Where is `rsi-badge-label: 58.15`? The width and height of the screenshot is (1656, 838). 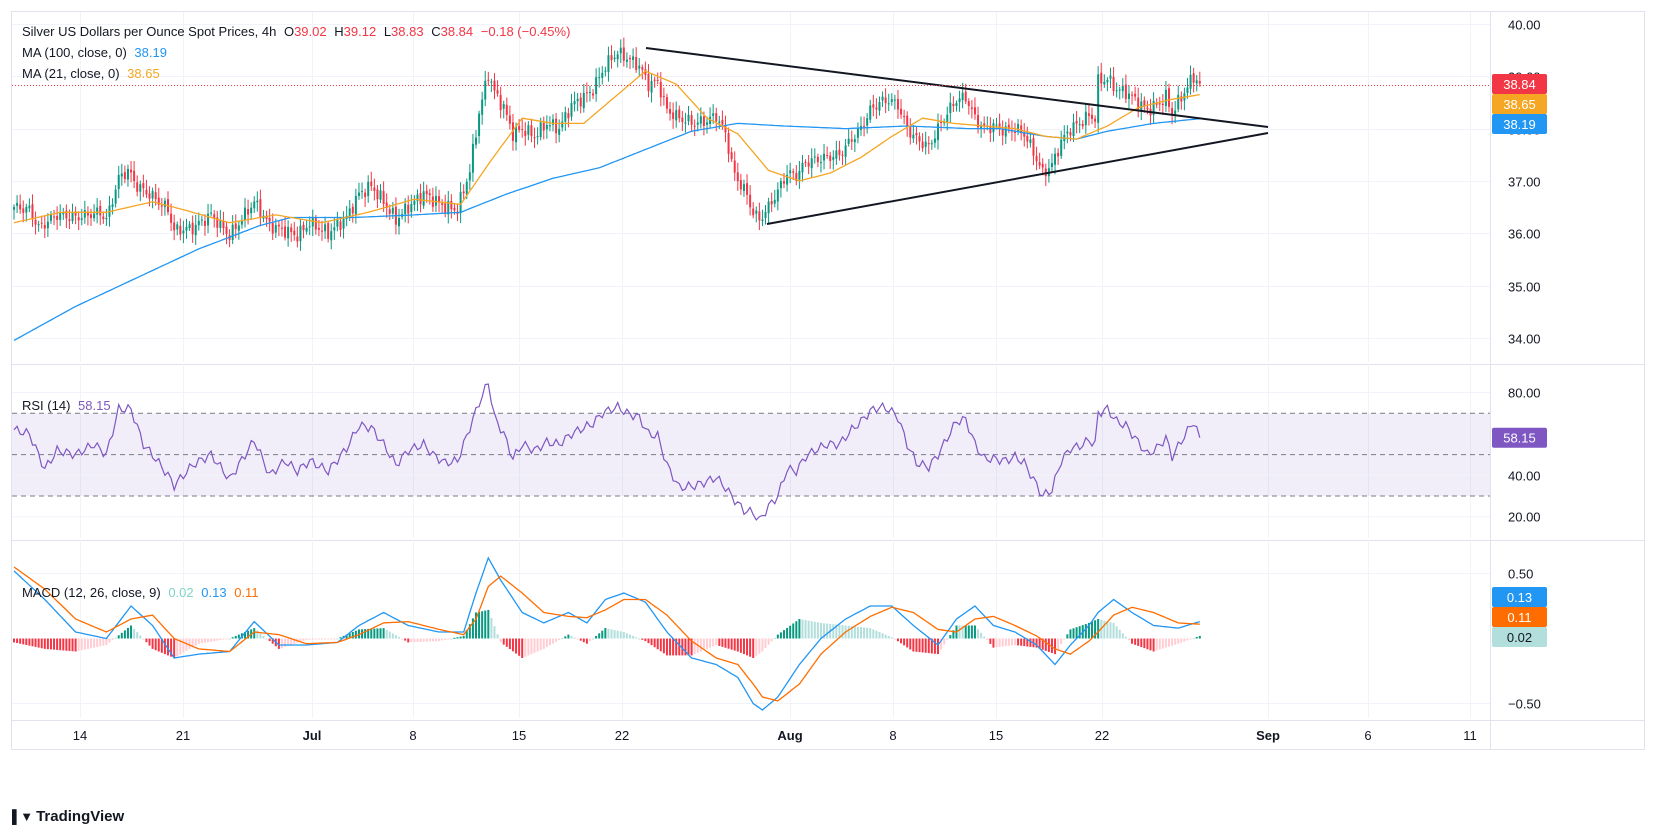 rsi-badge-label: 58.15 is located at coordinates (1519, 438).